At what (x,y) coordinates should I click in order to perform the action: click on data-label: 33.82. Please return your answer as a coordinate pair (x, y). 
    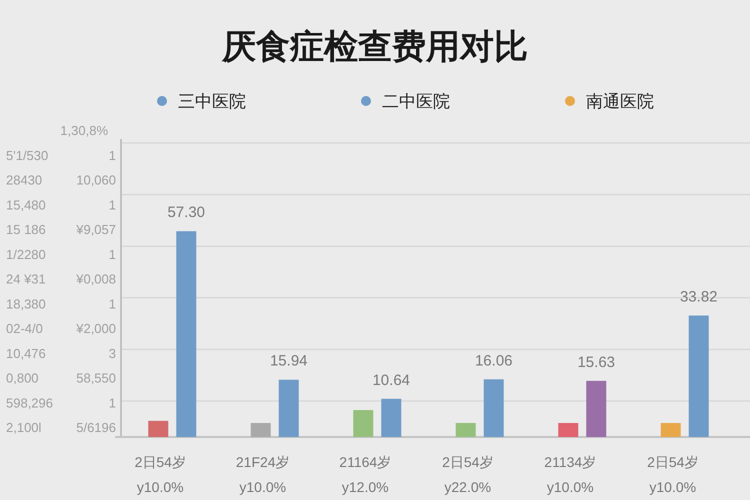
    Looking at the image, I should click on (699, 297).